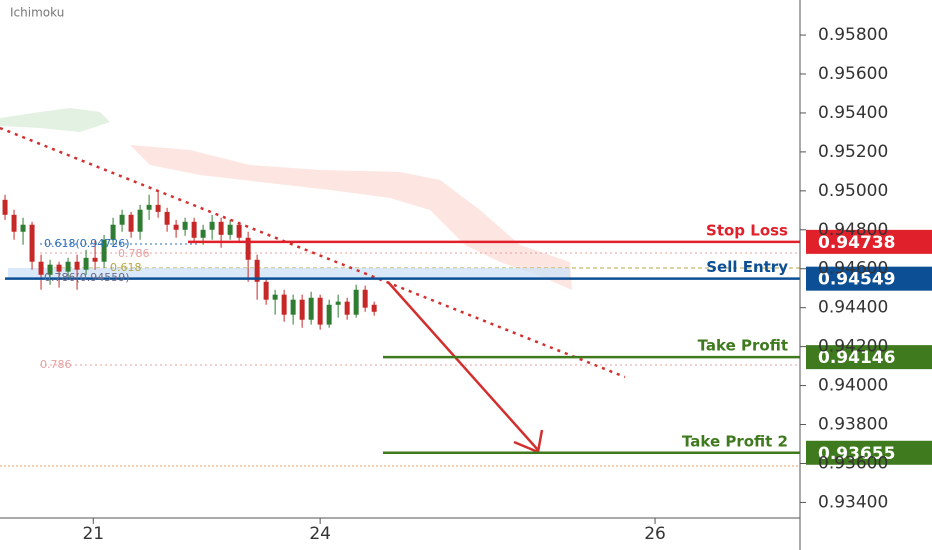 This screenshot has height=550, width=932. What do you see at coordinates (747, 230) in the screenshot?
I see `level-label: Stop Loss` at bounding box center [747, 230].